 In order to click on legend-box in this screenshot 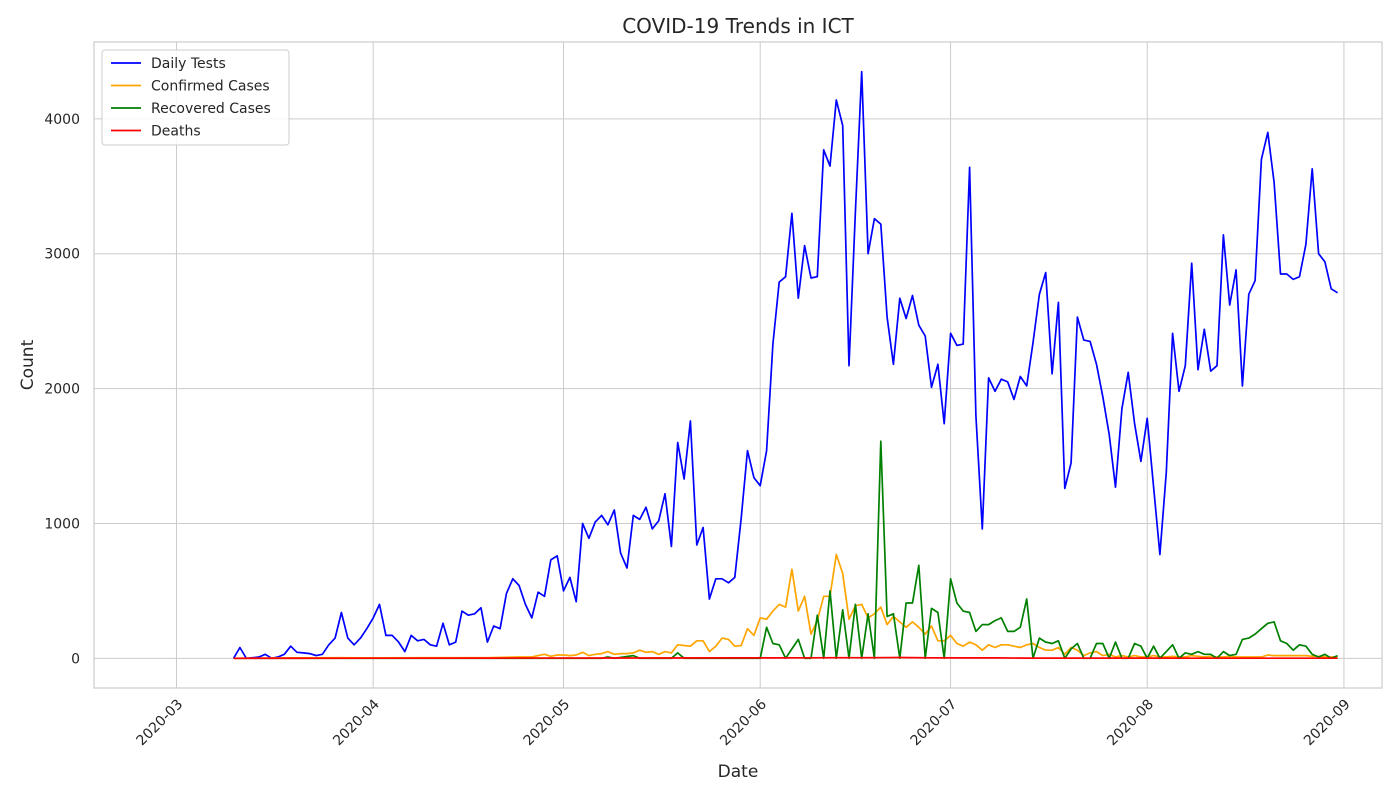, I will do `click(195, 97)`.